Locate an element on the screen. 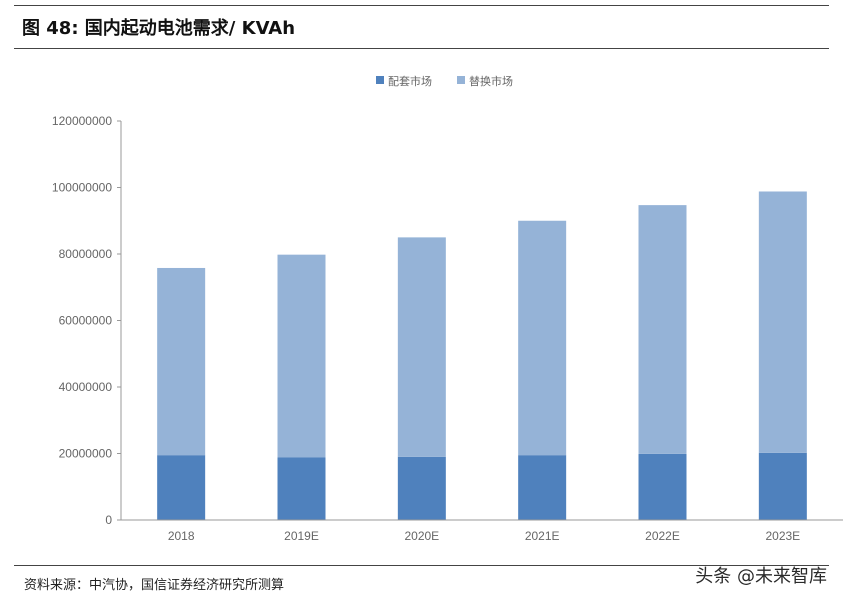 This screenshot has width=849, height=601. legend-swatch-aftermarket is located at coordinates (461, 80).